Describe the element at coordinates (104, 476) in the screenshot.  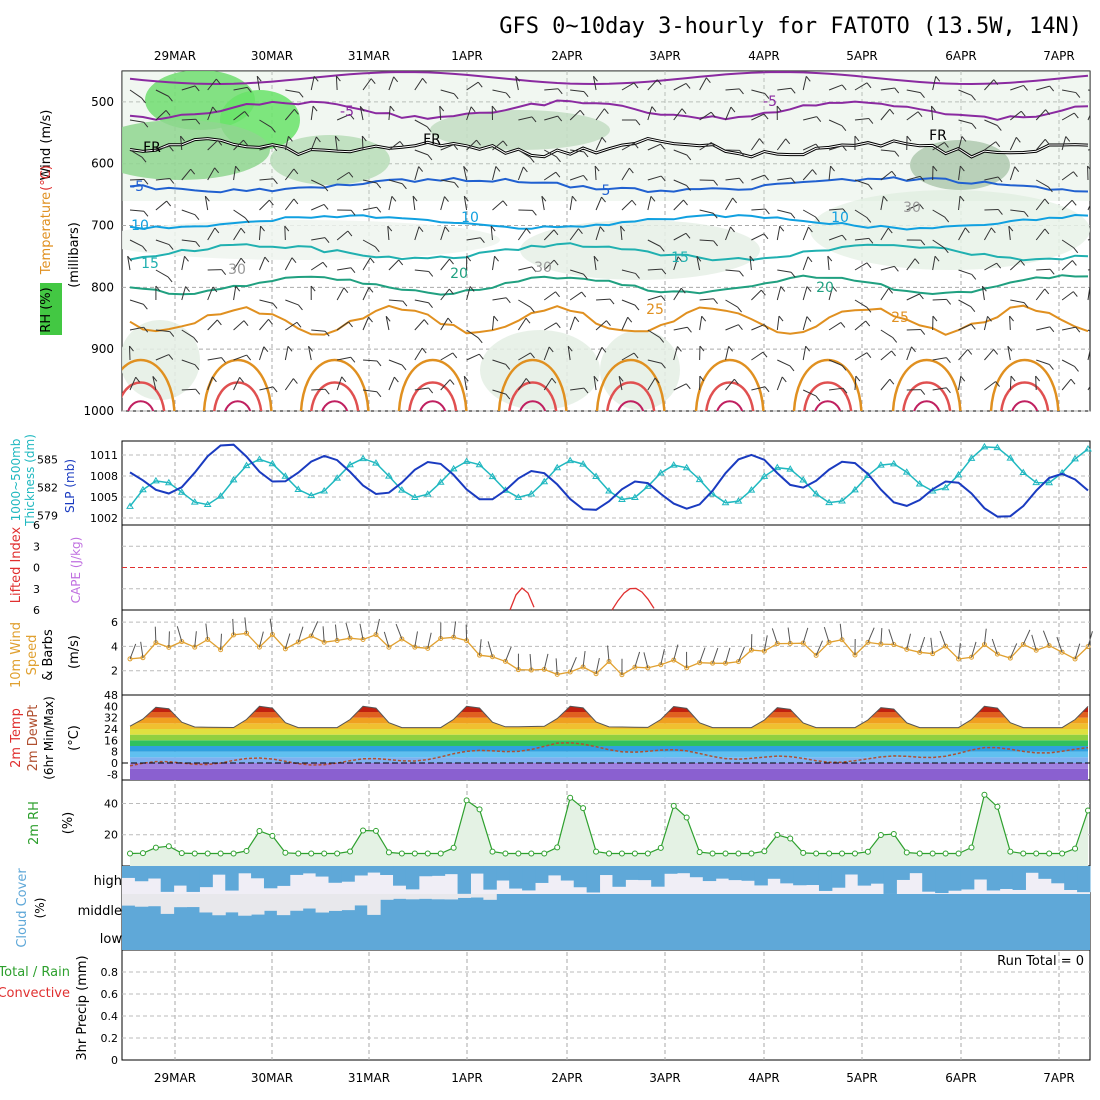
I see `slp-tick: 1008` at that location.